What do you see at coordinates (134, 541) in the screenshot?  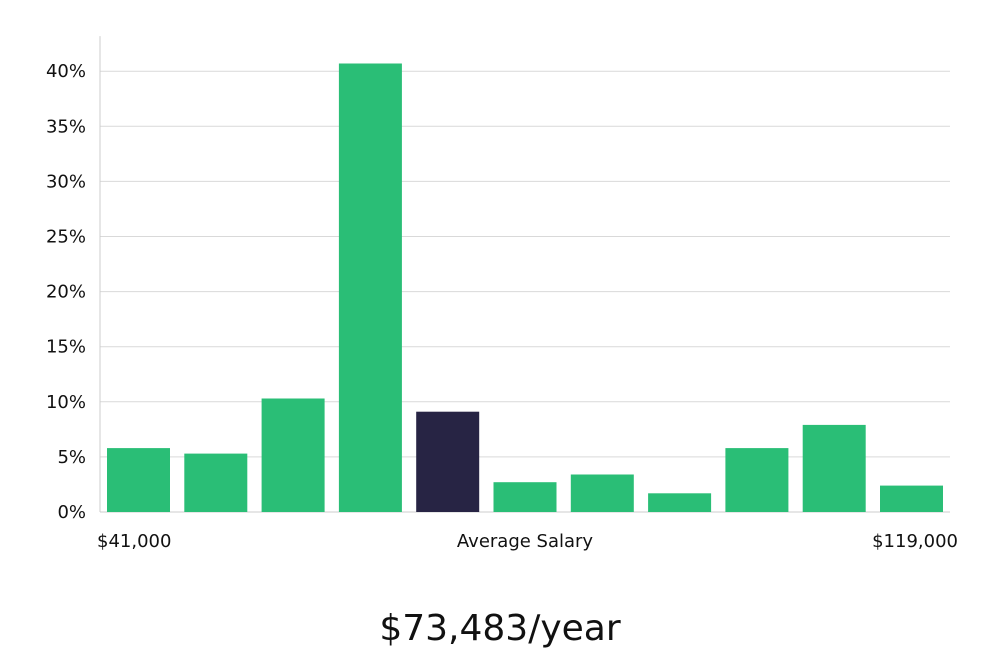 I see `x-start-label: $41,000` at bounding box center [134, 541].